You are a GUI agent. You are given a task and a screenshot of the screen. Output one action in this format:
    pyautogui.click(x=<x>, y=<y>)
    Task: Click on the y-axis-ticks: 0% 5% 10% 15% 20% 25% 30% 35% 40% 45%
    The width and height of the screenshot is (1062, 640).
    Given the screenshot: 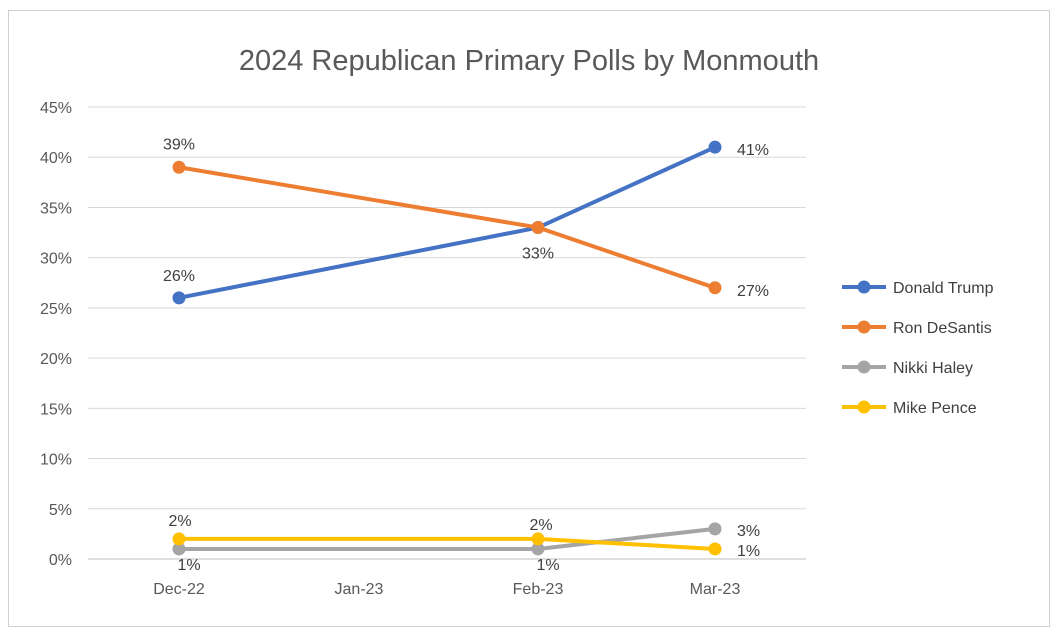 What is the action you would take?
    pyautogui.click(x=56, y=334)
    